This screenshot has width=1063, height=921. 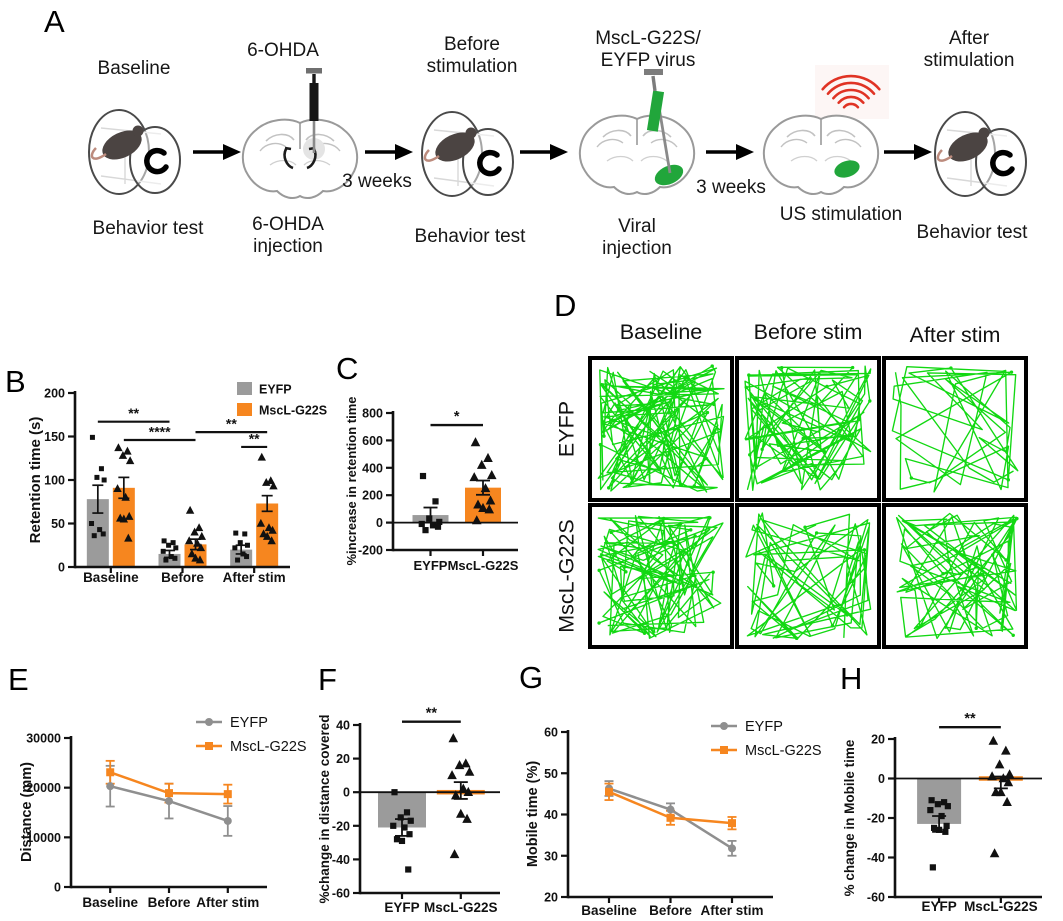 I want to click on y-tick-label: 600, so click(x=372, y=441).